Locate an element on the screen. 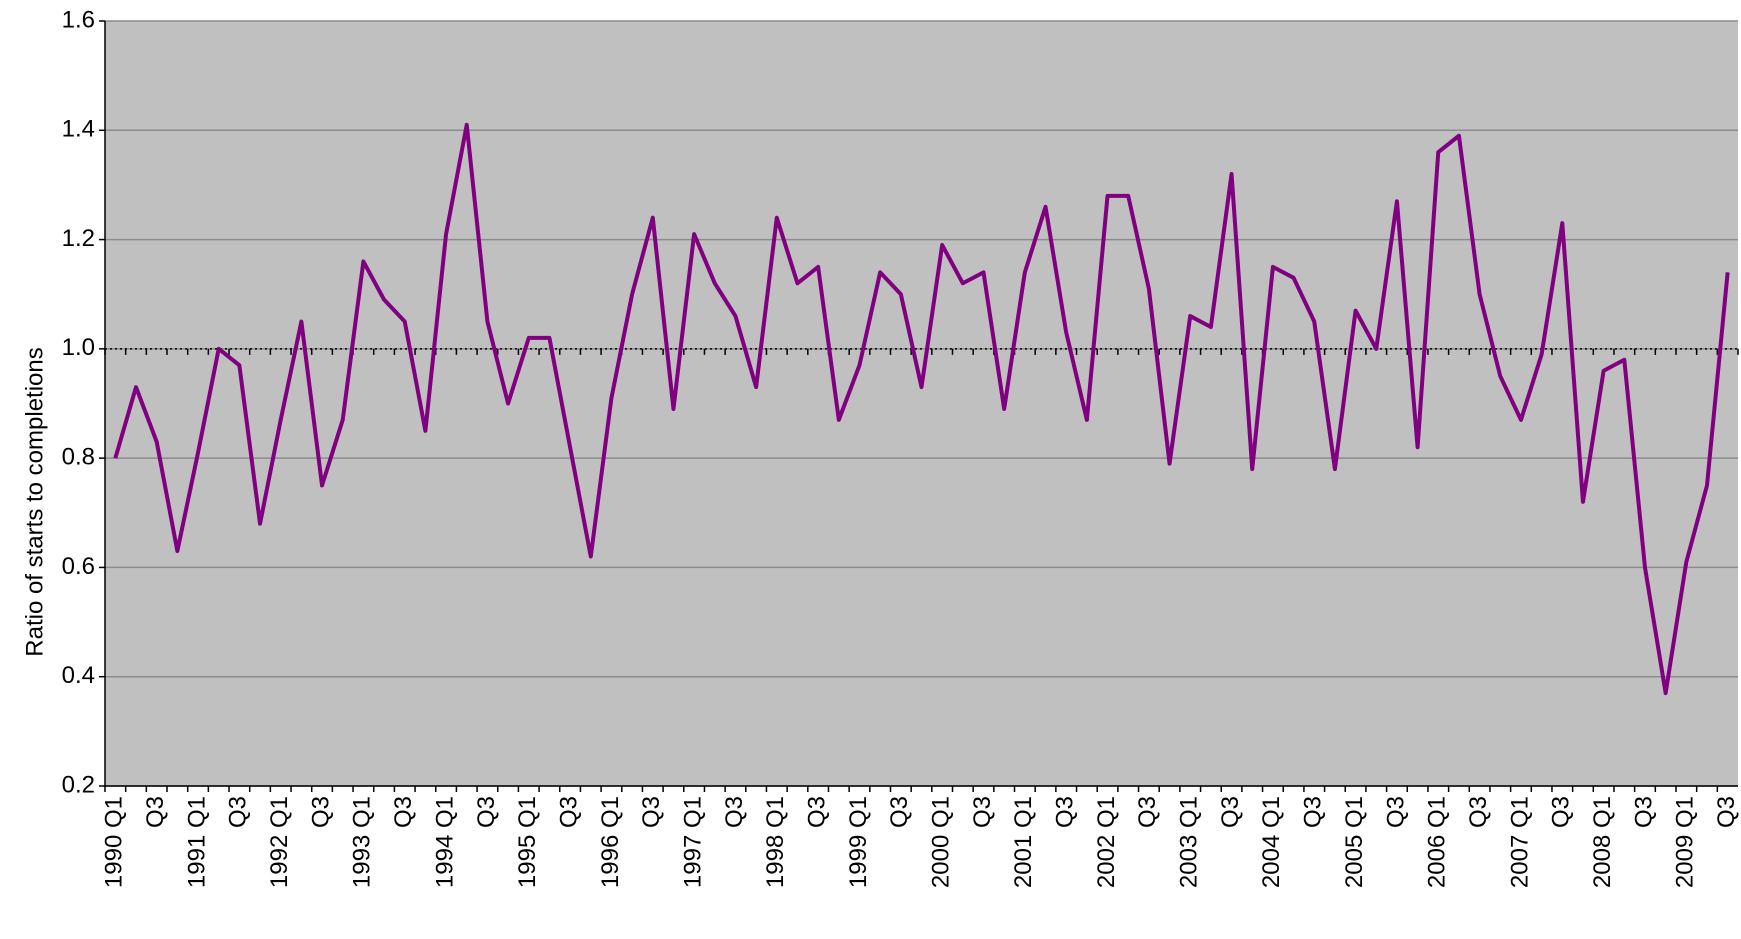 The height and width of the screenshot is (939, 1741). x-tick-label: 2008 Q1 is located at coordinates (1602, 842).